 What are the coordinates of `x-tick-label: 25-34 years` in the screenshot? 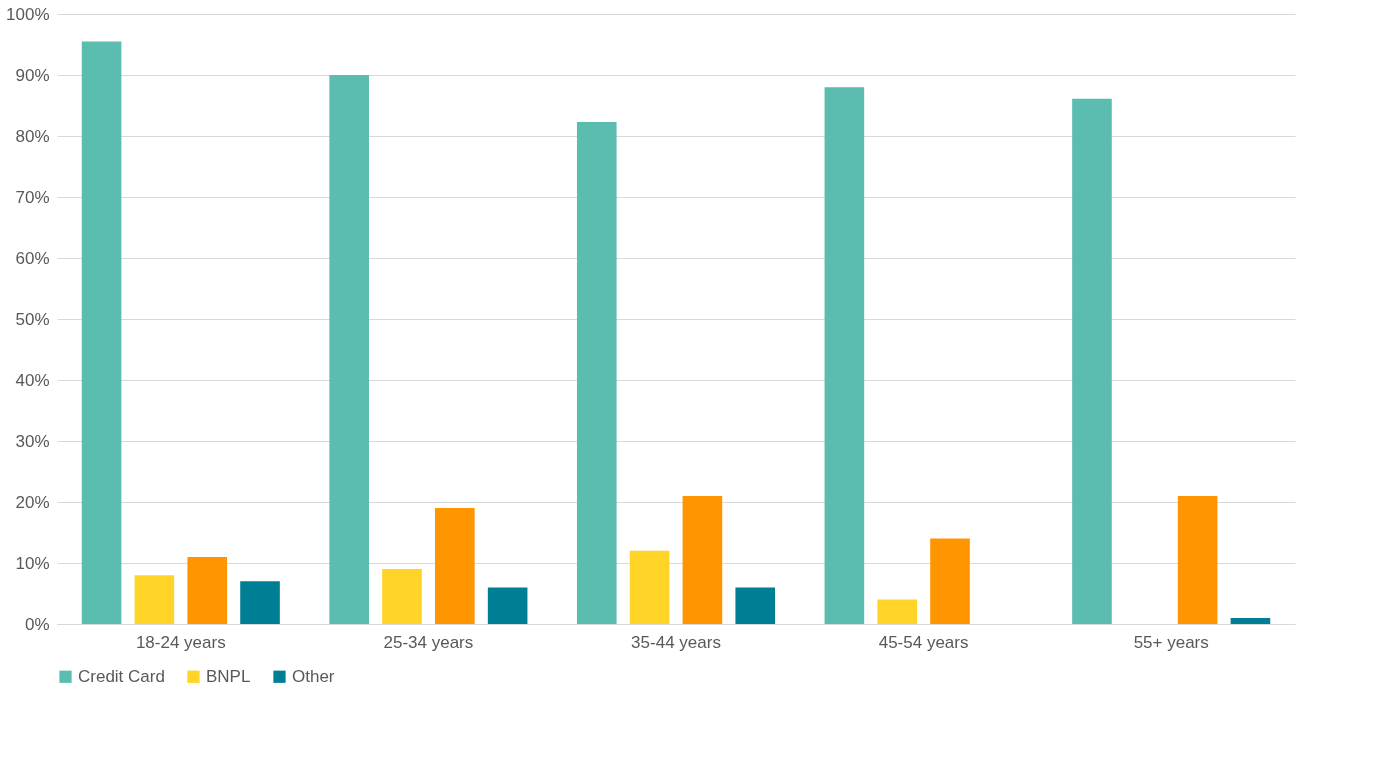 It's located at (428, 642).